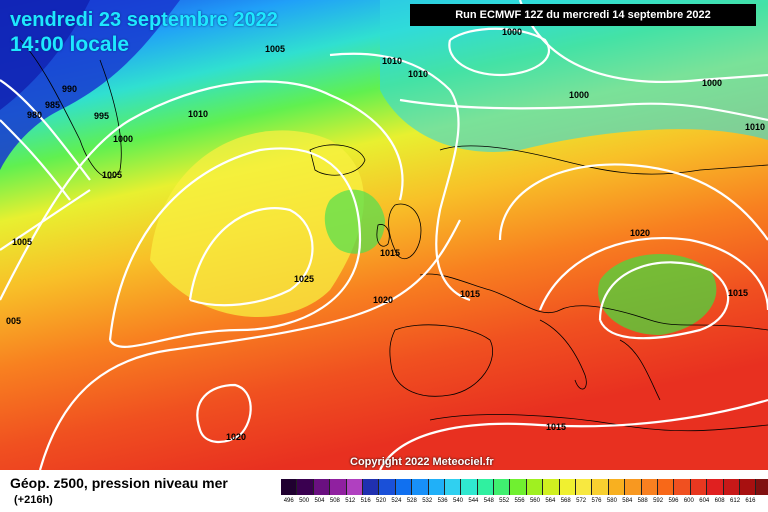  What do you see at coordinates (627, 501) in the screenshot?
I see `scale-value: 584` at bounding box center [627, 501].